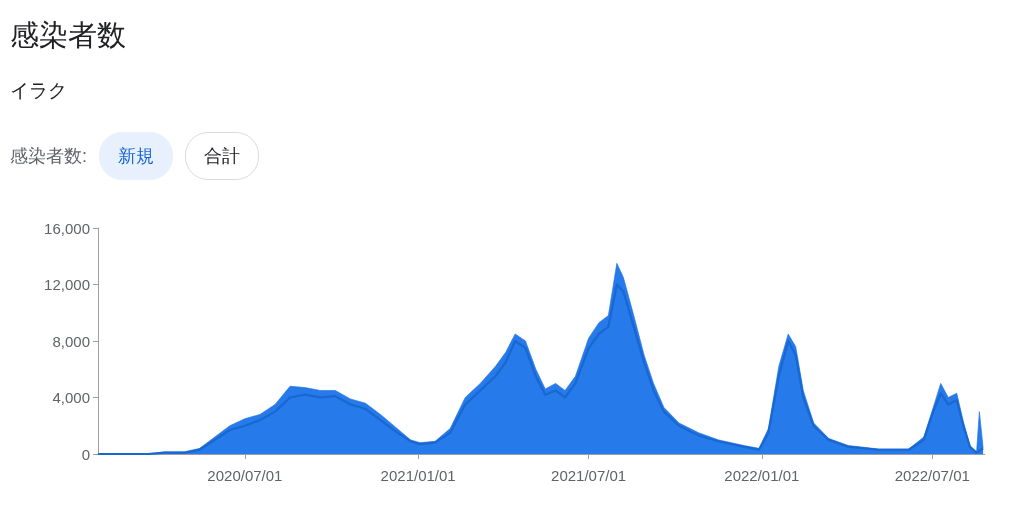  Describe the element at coordinates (136, 156) in the screenshot. I see `text: 新規` at that location.